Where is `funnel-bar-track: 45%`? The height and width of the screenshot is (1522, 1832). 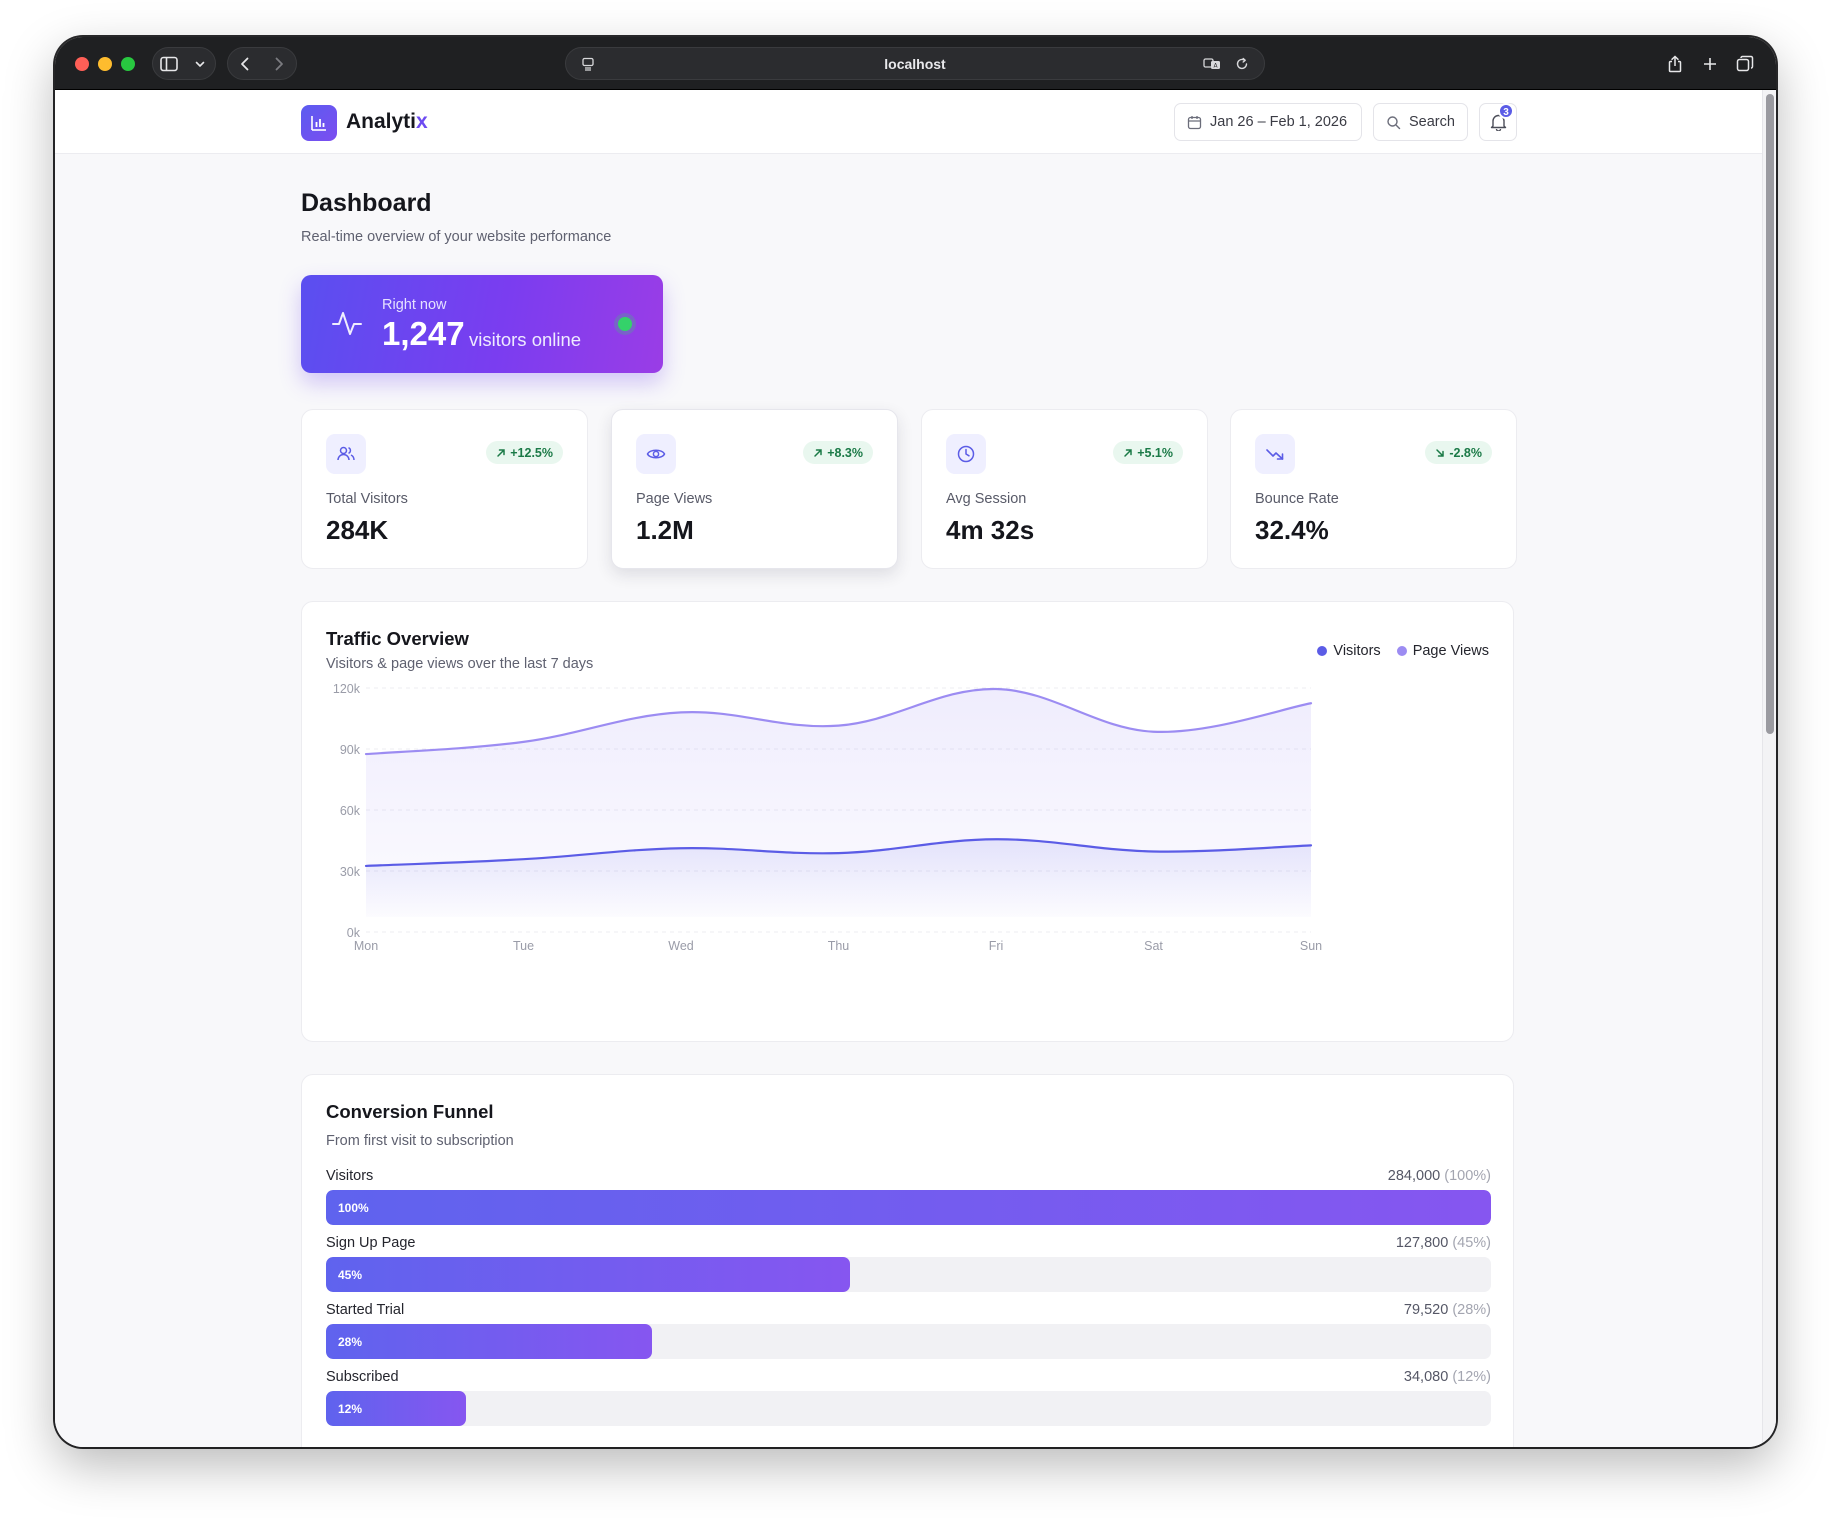 funnel-bar-track: 45% is located at coordinates (908, 1274).